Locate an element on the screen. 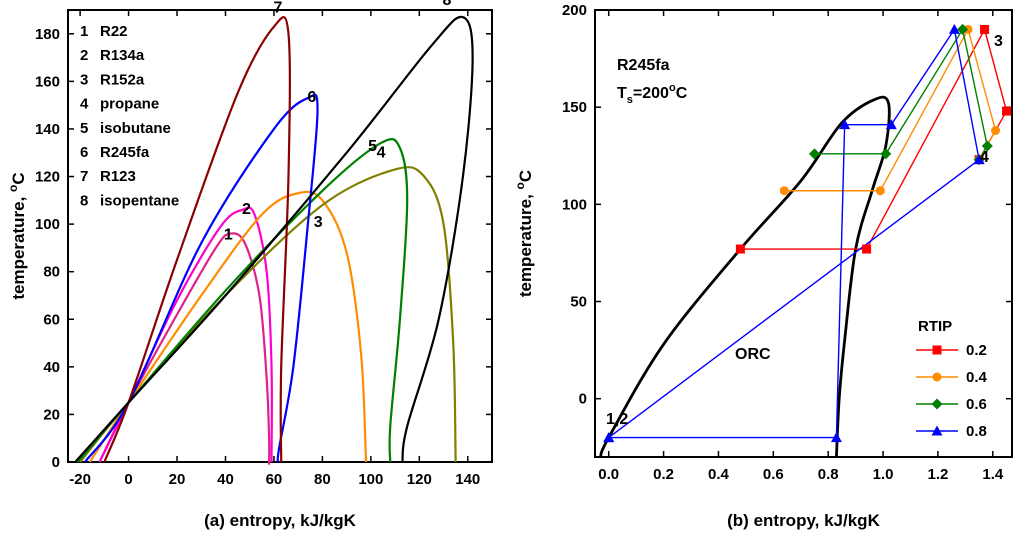 The width and height of the screenshot is (1024, 537). chart-a-y-tick-label: 160 is located at coordinates (47, 81).